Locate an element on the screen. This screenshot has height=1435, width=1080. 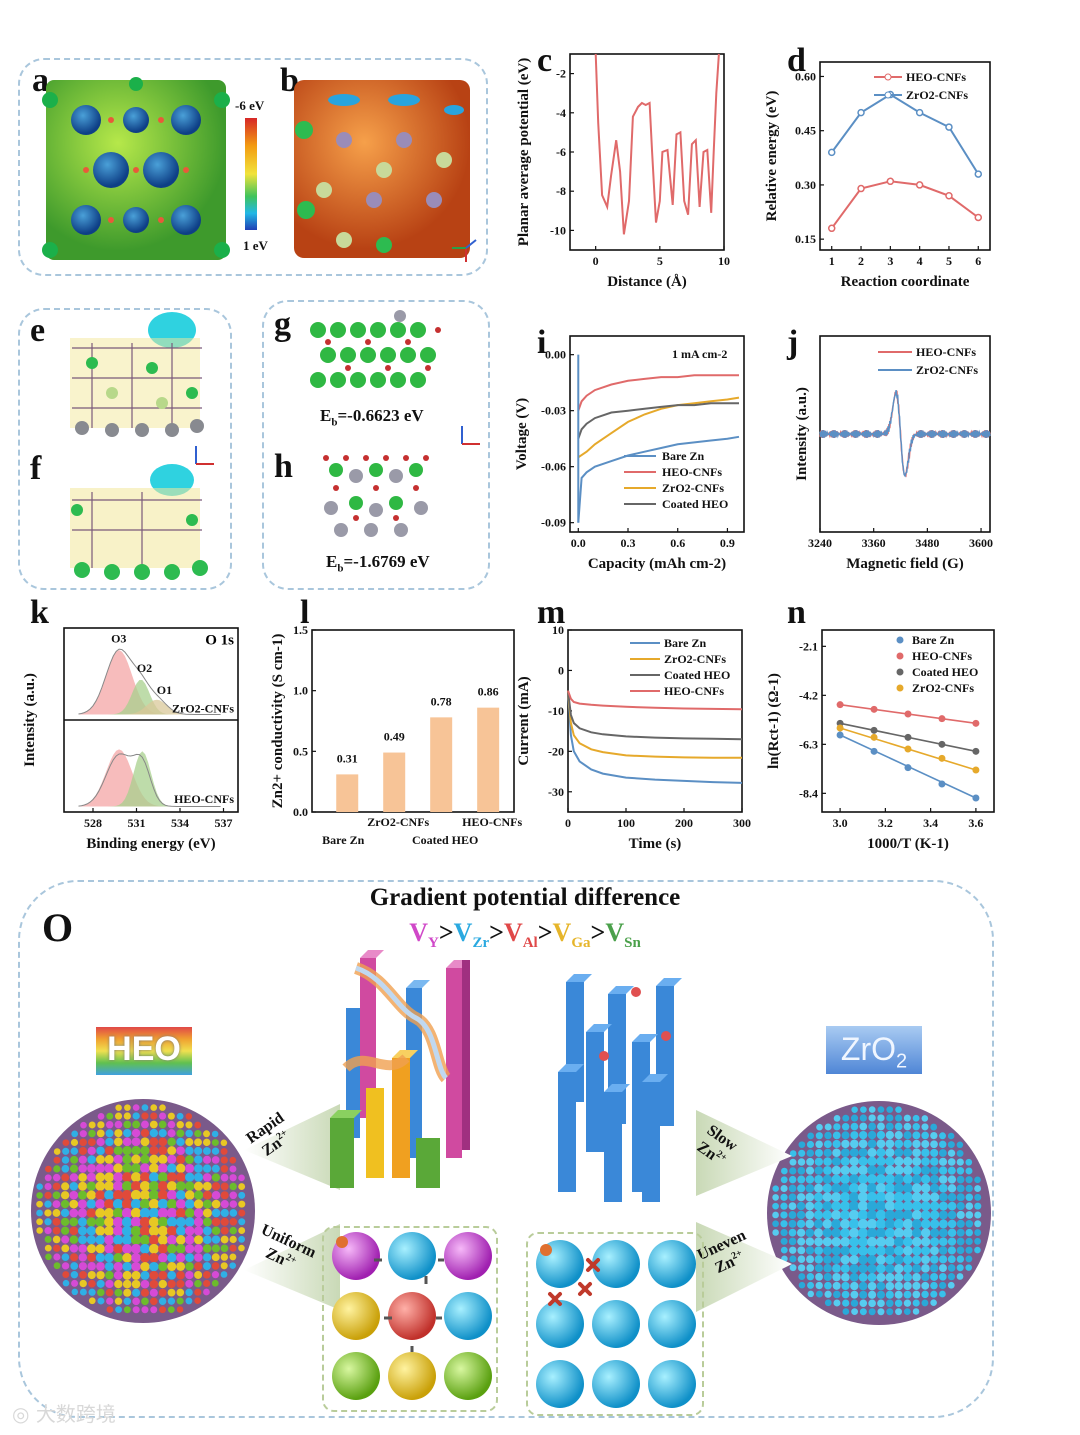
legend-label: HEO-CNFs is located at coordinates (694, 691).